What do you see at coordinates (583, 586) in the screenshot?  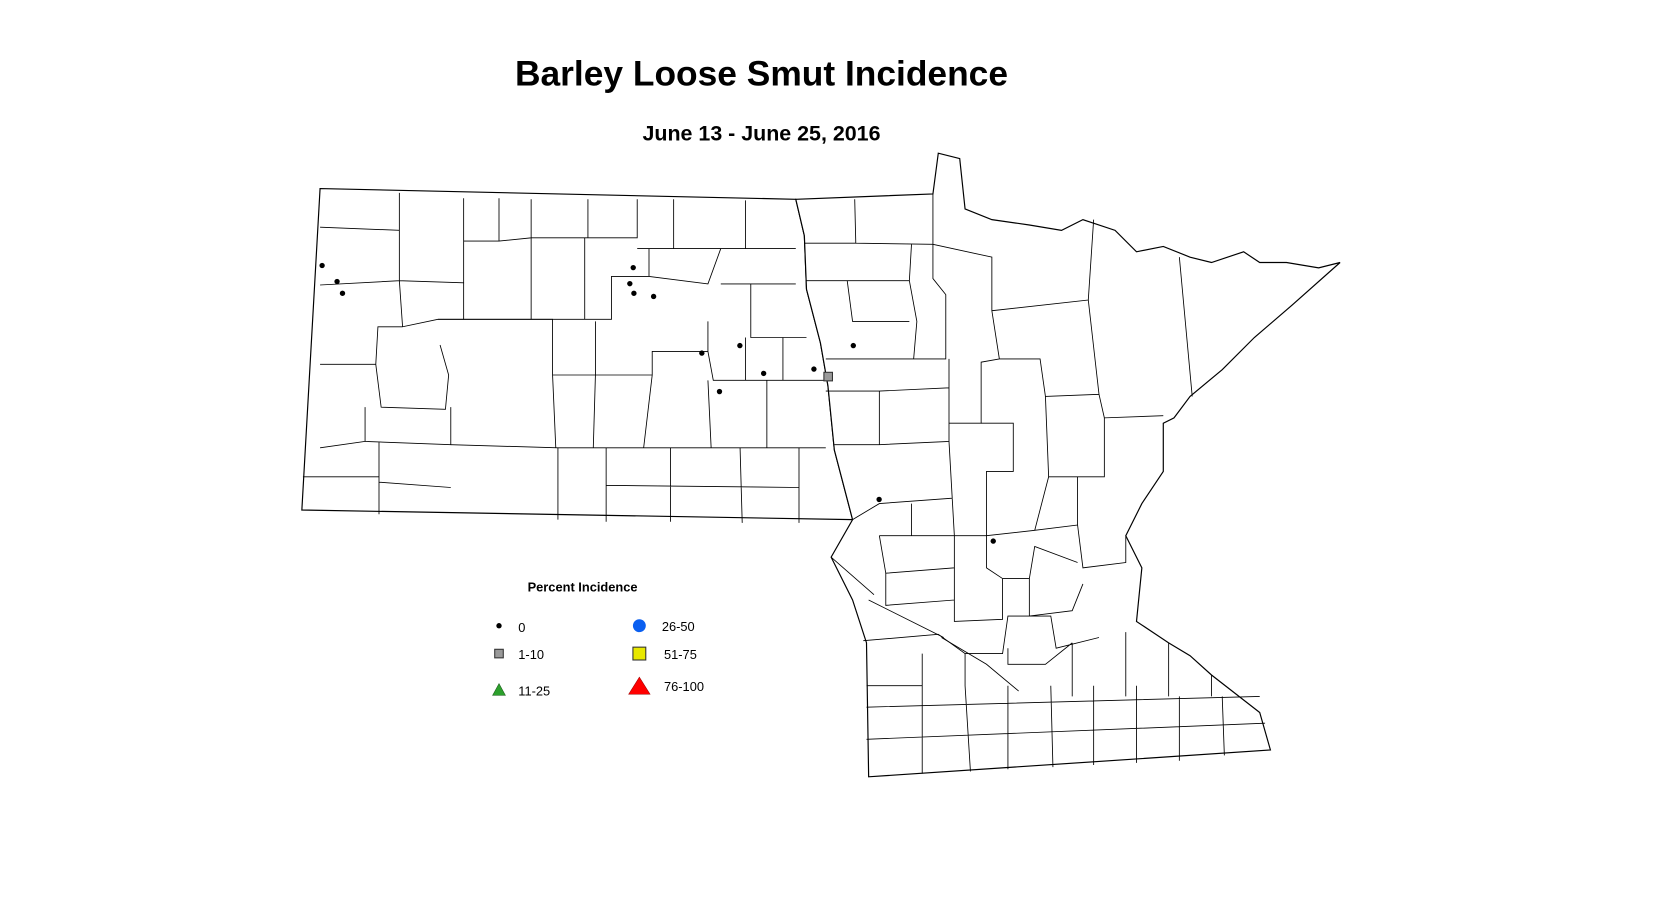 I see `legend-title: Percent Incidence` at bounding box center [583, 586].